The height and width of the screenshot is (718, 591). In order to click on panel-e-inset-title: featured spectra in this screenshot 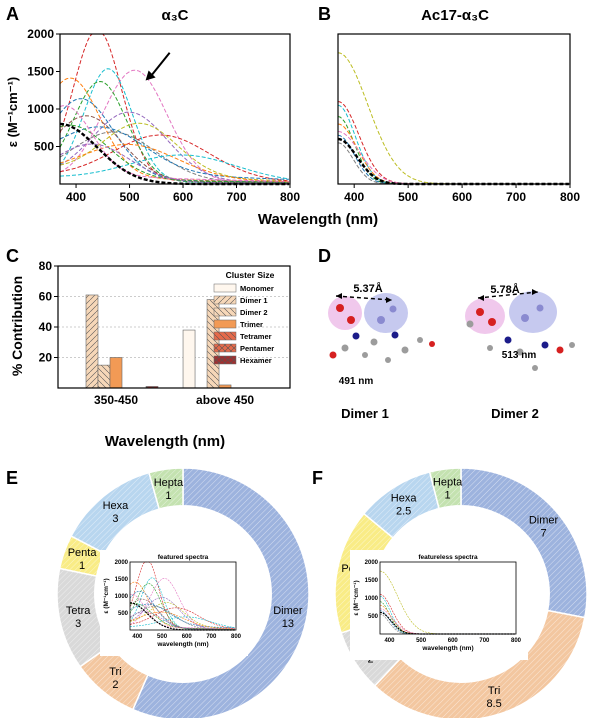, I will do `click(183, 557)`.